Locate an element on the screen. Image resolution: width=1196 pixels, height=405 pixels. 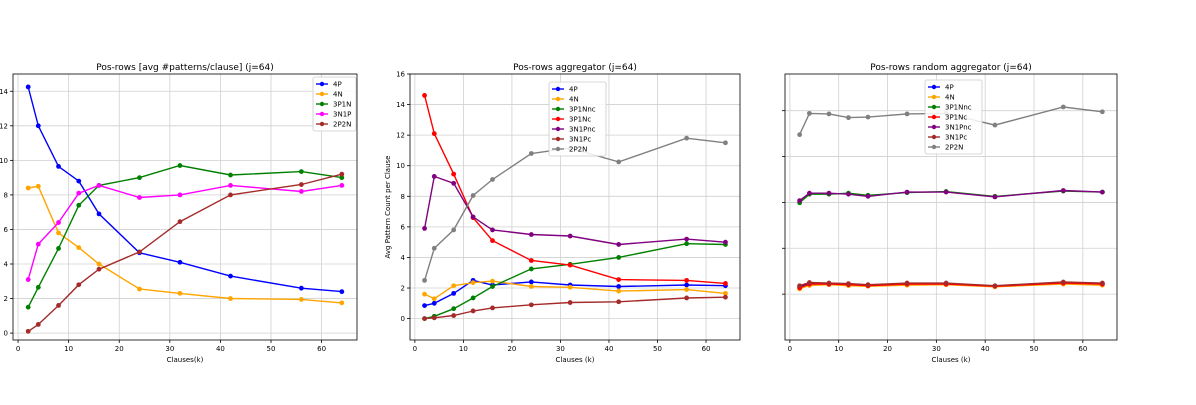
legend-label: 3P1Nc is located at coordinates (956, 118).